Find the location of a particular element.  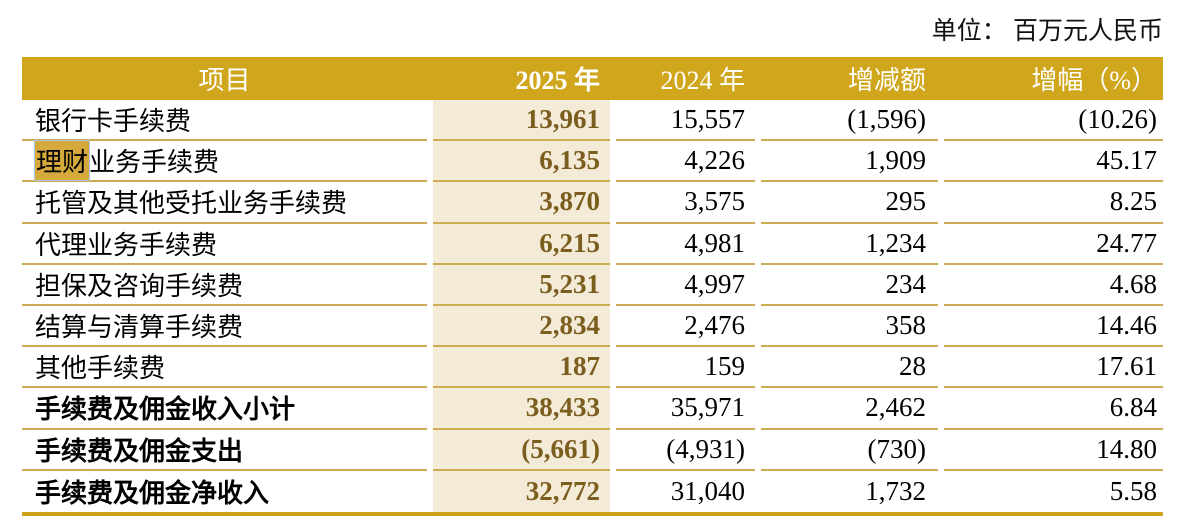

row-label: 其他手续费 is located at coordinates (100, 369).